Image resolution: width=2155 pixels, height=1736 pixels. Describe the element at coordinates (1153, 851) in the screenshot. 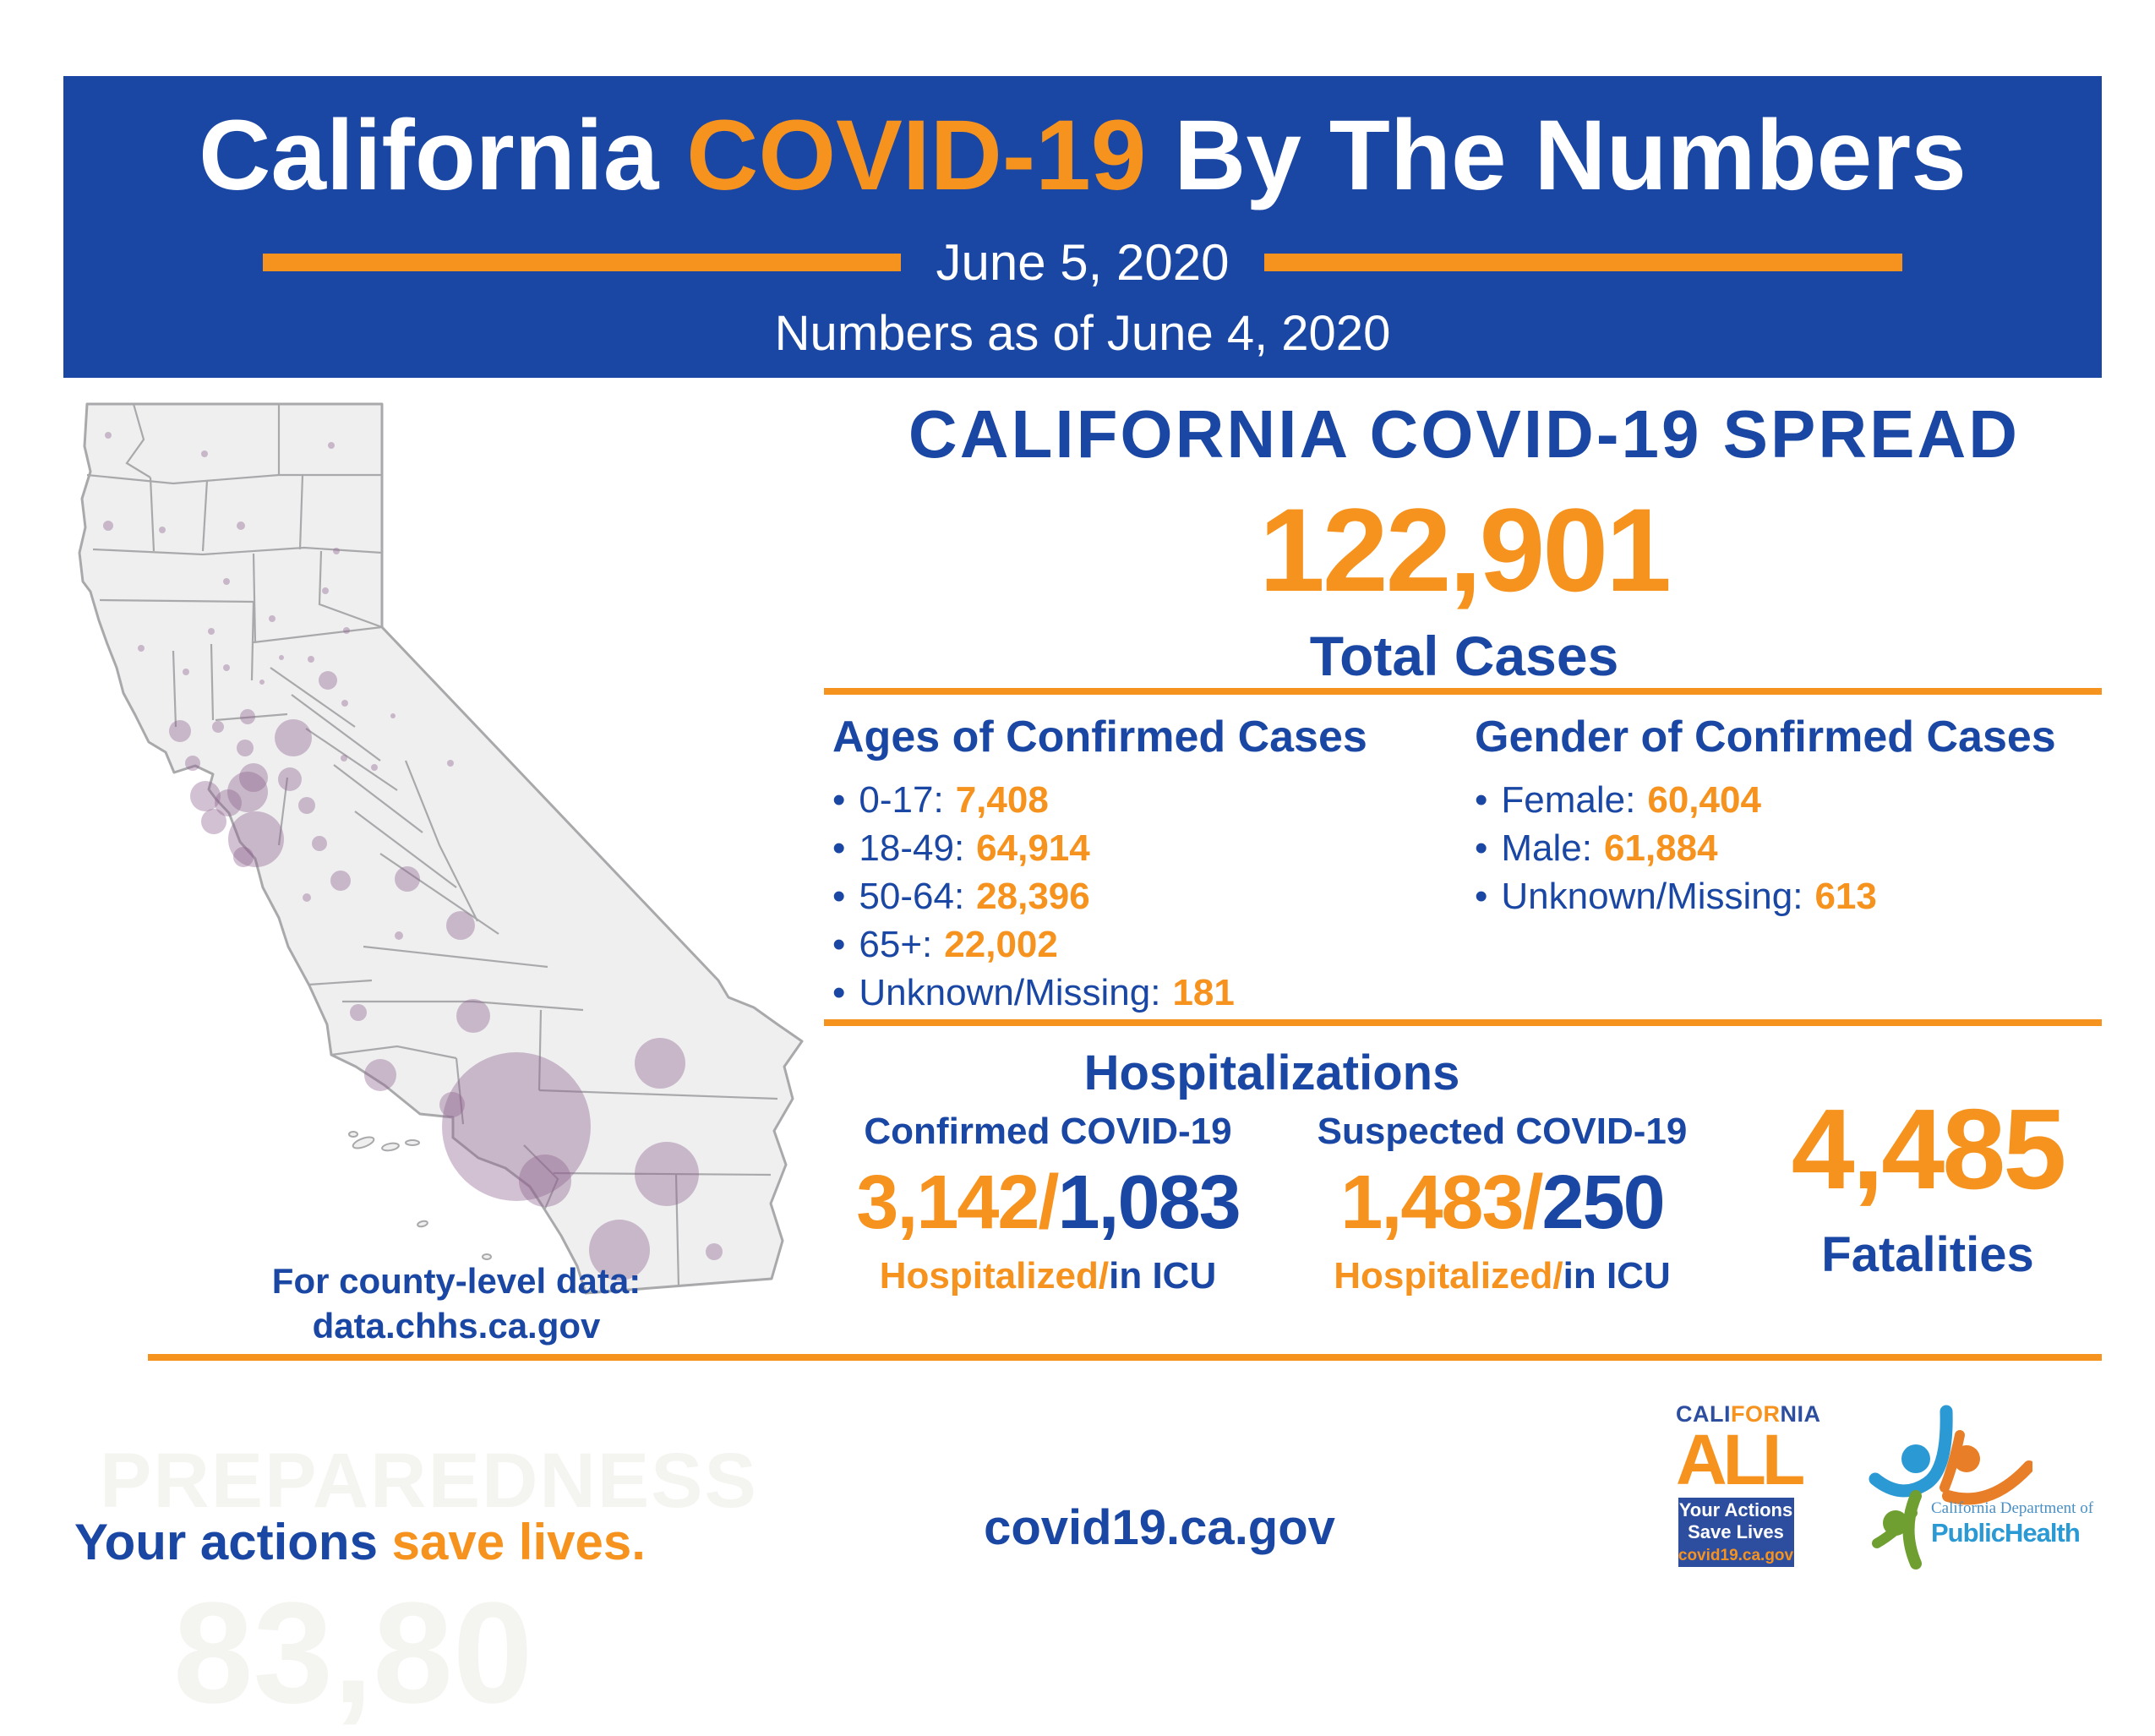

I see `age-row: • 18-49: 64,914` at that location.